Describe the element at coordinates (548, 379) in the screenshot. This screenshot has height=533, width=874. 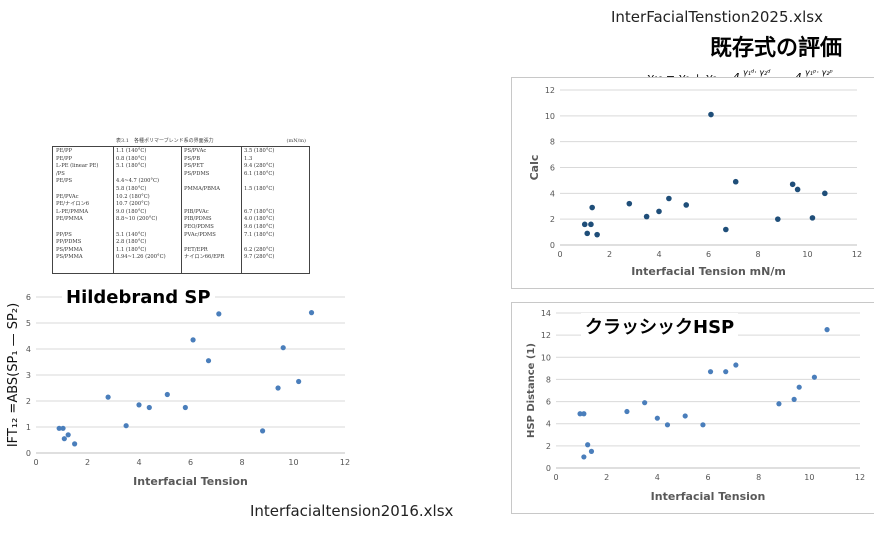
I see `y-tick-label: 8` at that location.